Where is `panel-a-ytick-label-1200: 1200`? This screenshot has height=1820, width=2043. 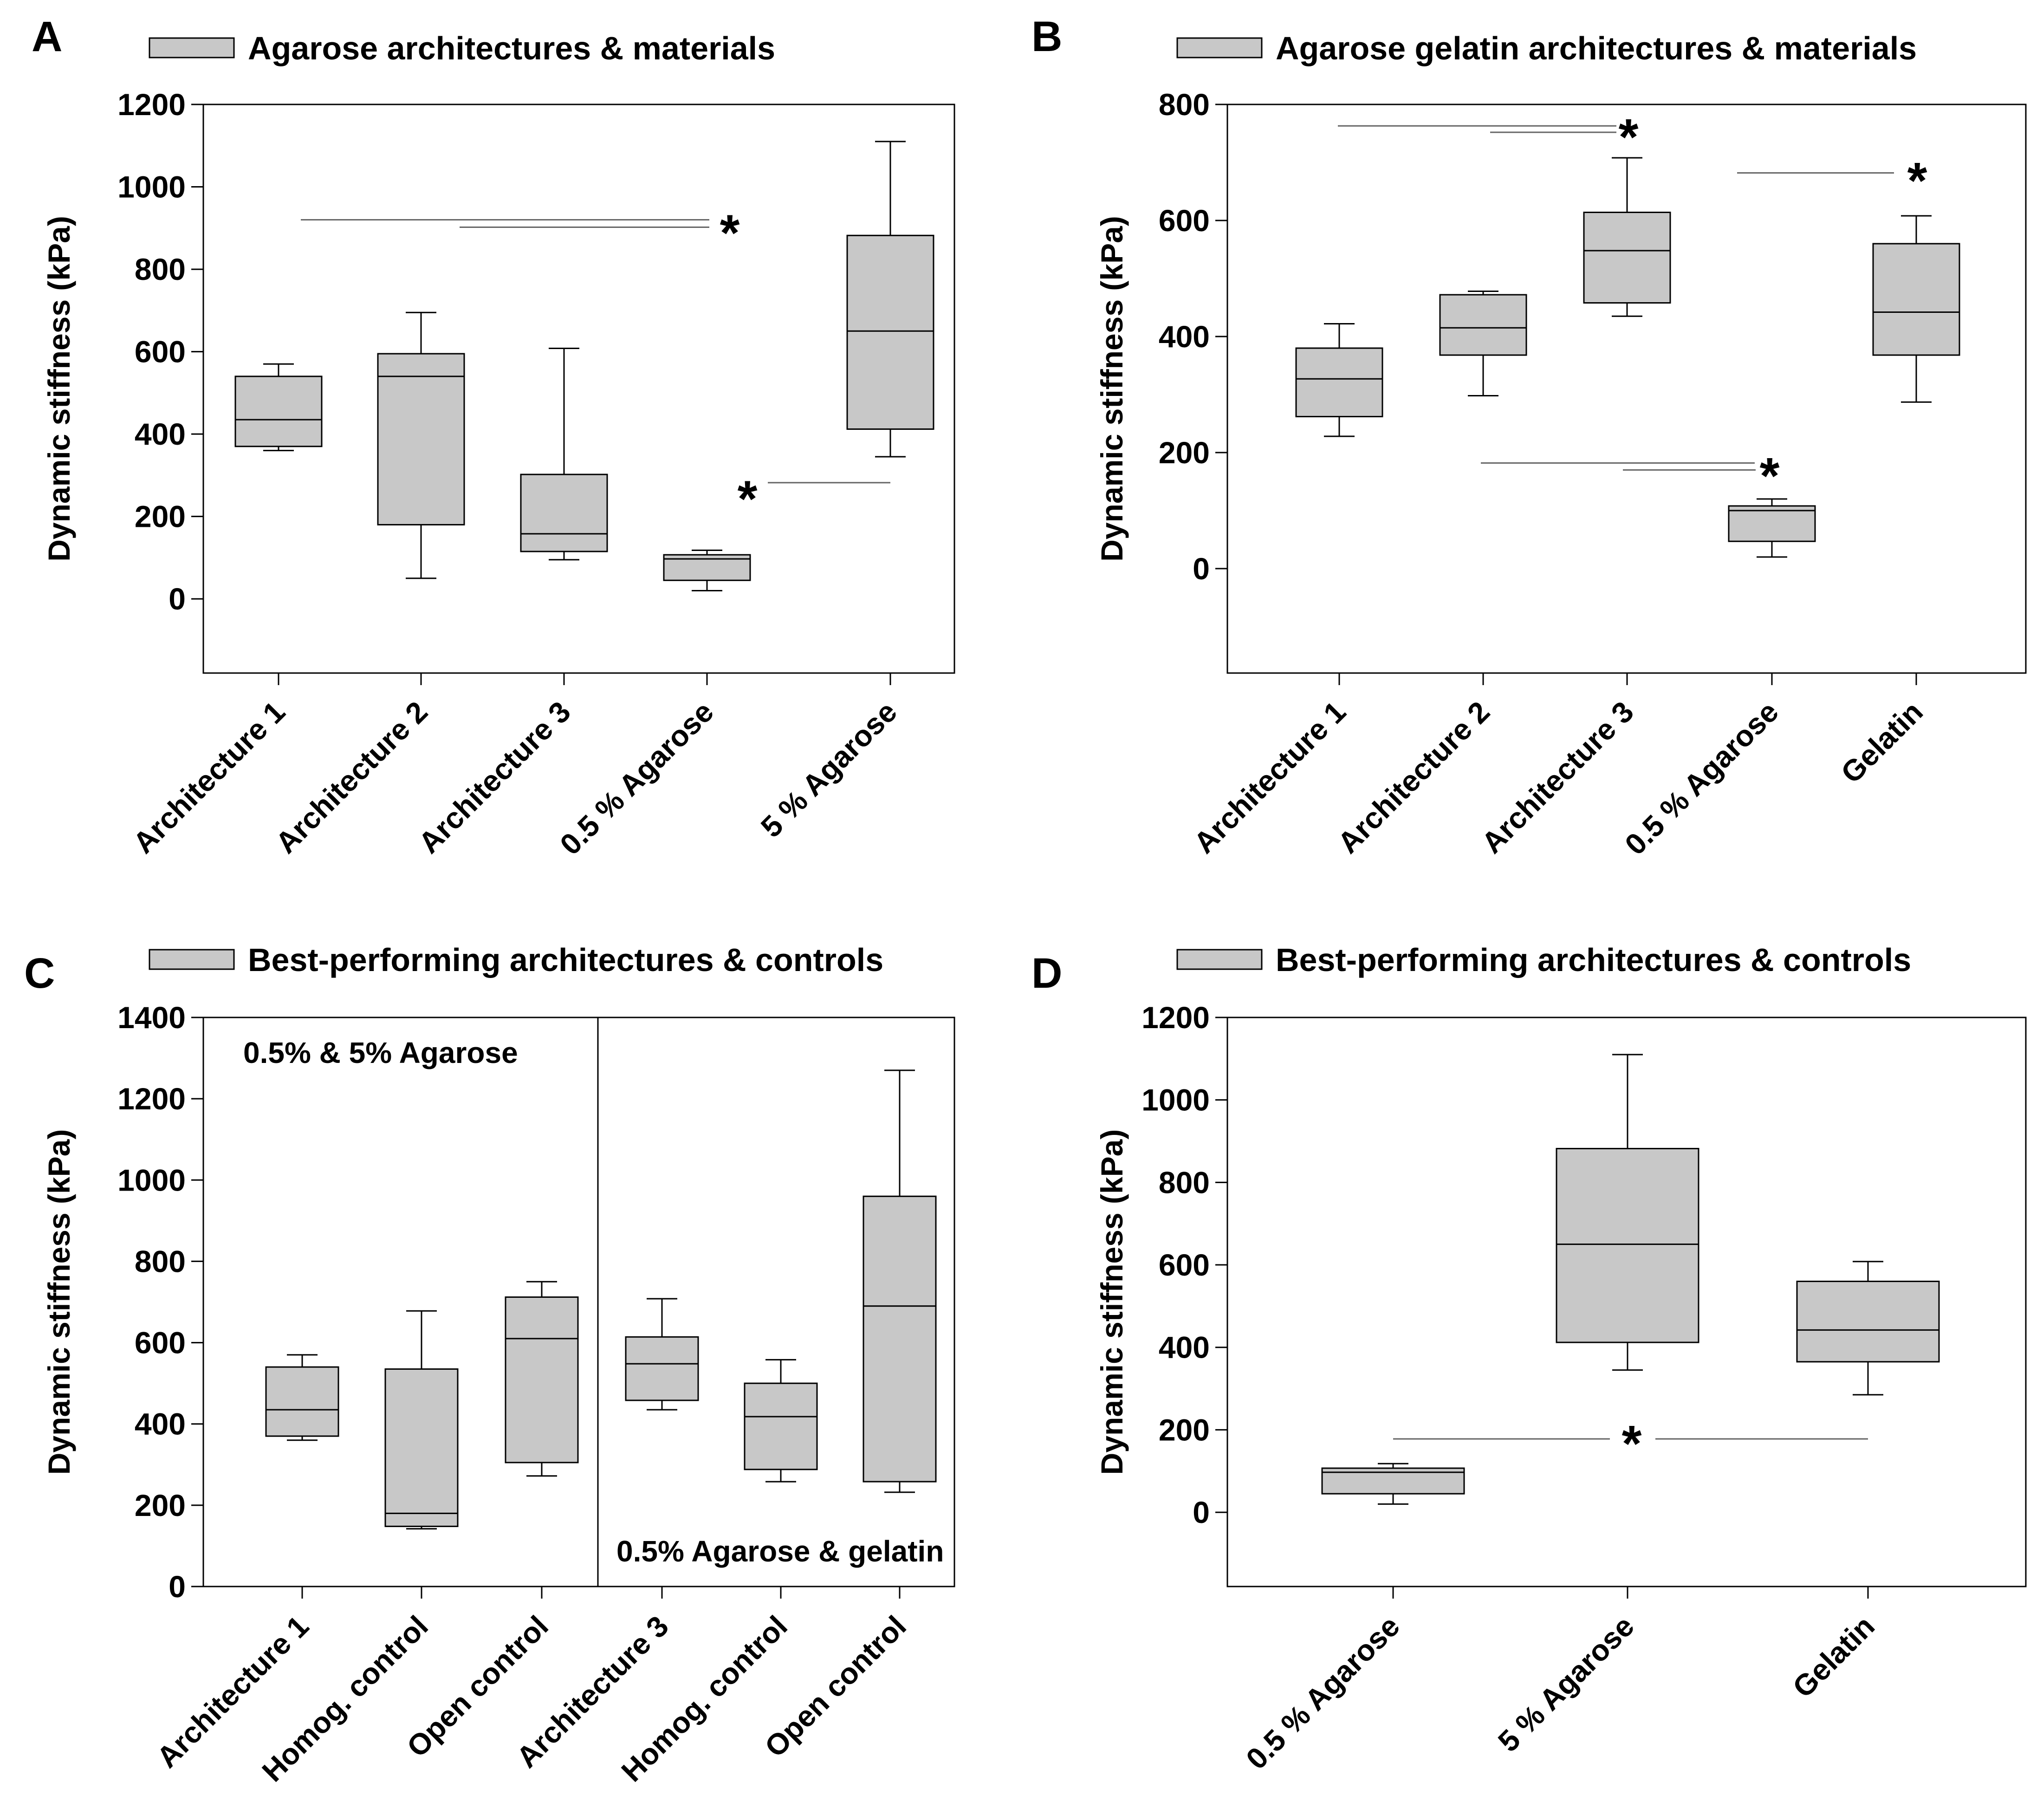
panel-a-ytick-label-1200: 1200 is located at coordinates (151, 104).